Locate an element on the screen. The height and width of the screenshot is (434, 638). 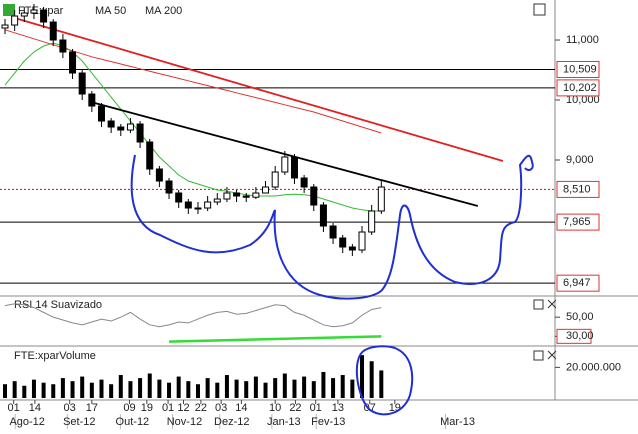
month-label: Fev-13 is located at coordinates (328, 422).